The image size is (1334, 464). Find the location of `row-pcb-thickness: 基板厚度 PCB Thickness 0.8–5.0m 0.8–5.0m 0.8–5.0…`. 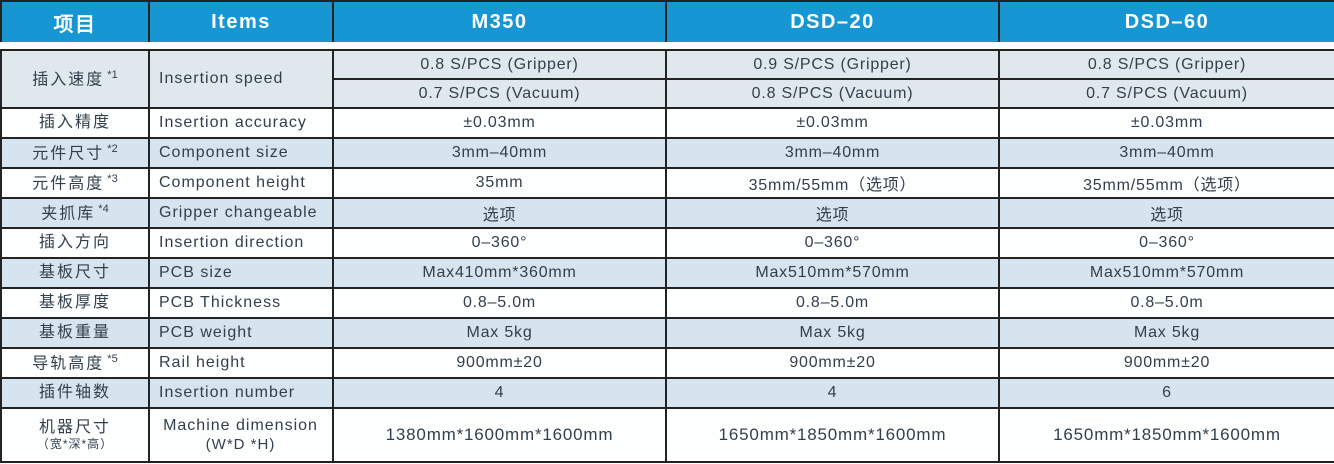

row-pcb-thickness: 基板厚度 PCB Thickness 0.8–5.0m 0.8–5.0m 0.8–5.0… is located at coordinates (667, 303).